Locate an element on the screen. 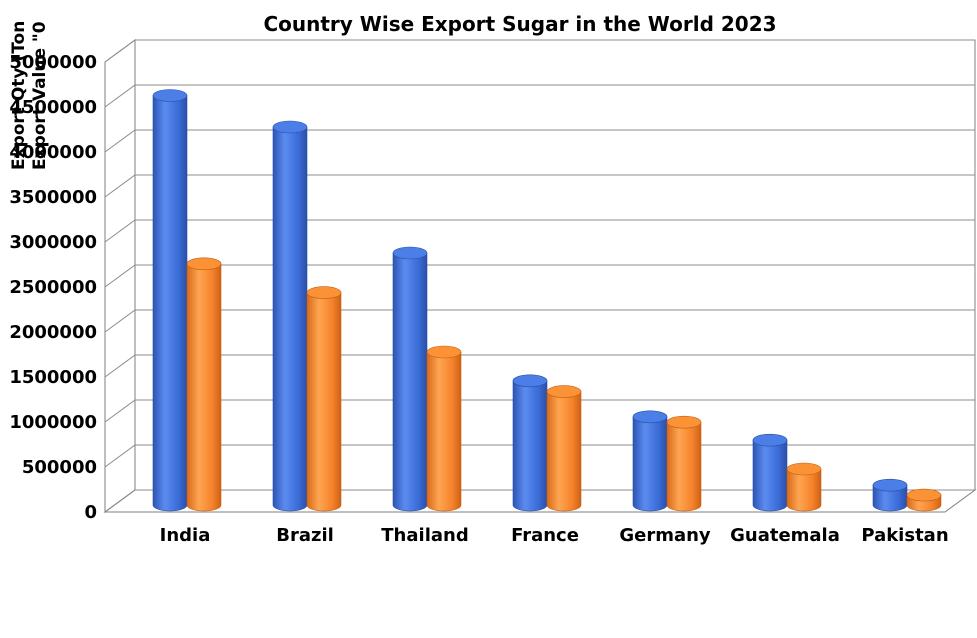  y-tick-label: 0 is located at coordinates (90, 512).